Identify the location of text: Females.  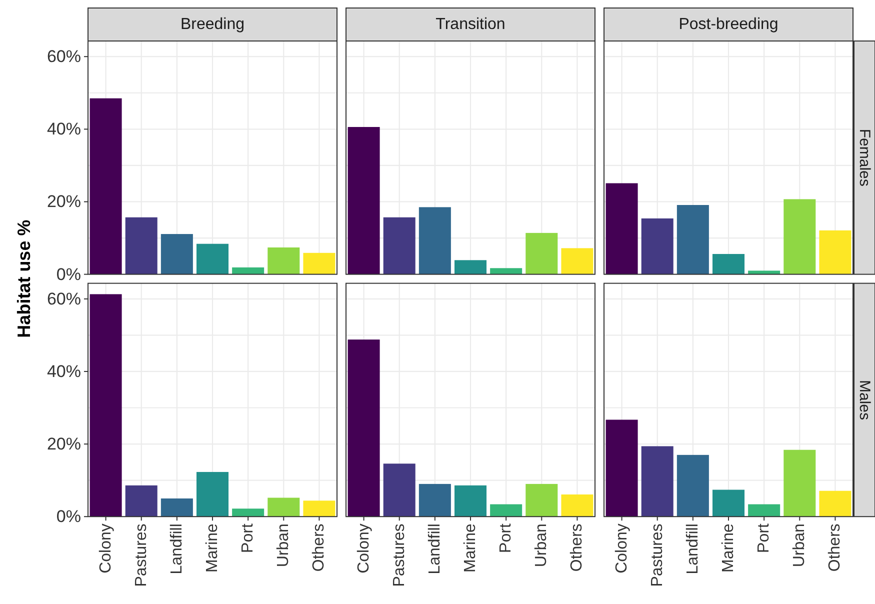
(864, 157).